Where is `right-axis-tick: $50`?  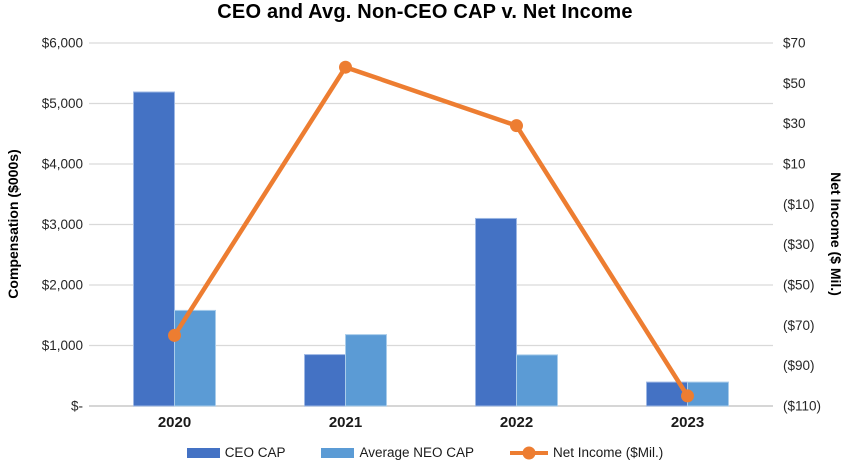 right-axis-tick: $50 is located at coordinates (794, 83).